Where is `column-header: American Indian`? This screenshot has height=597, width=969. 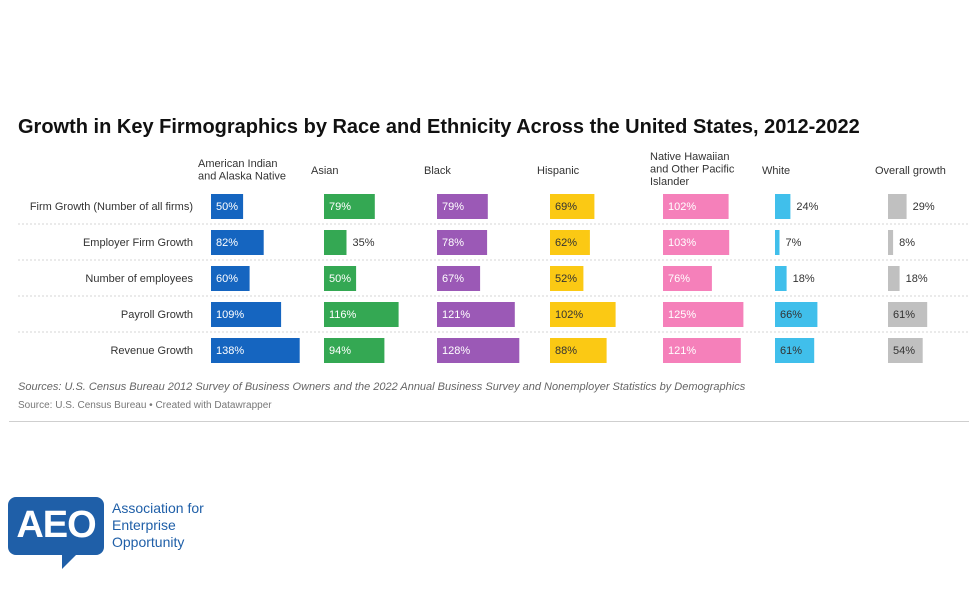 column-header: American Indian is located at coordinates (238, 164).